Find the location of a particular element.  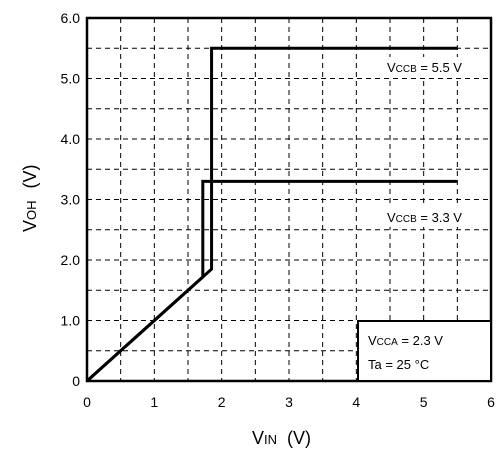

x-tick-label: 2 is located at coordinates (222, 402).